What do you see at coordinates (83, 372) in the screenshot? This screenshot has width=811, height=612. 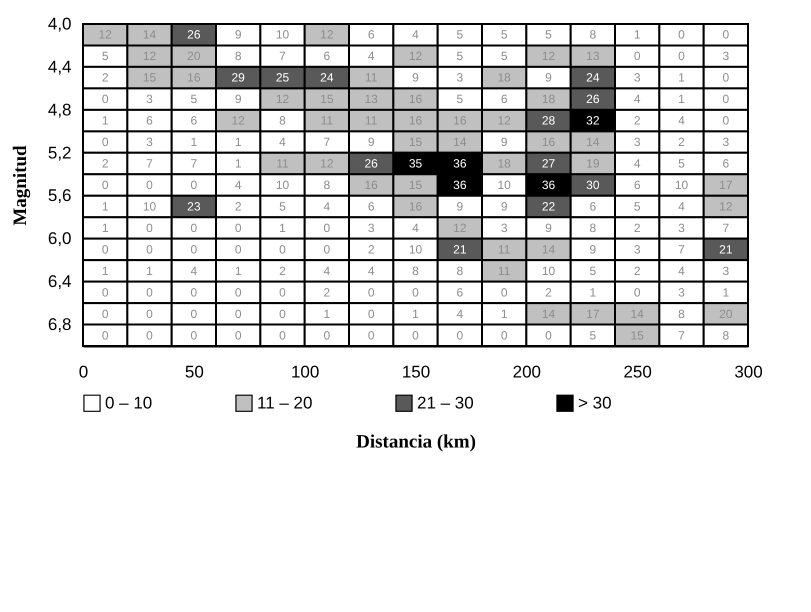 I see `x-tick-label: 0` at bounding box center [83, 372].